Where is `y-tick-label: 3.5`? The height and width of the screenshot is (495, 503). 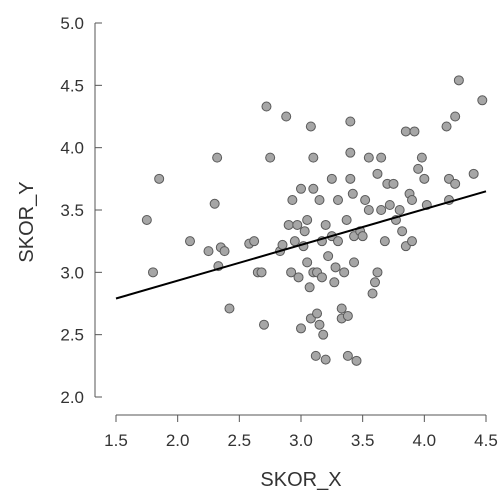 y-tick-label: 3.5 is located at coordinates (72, 210).